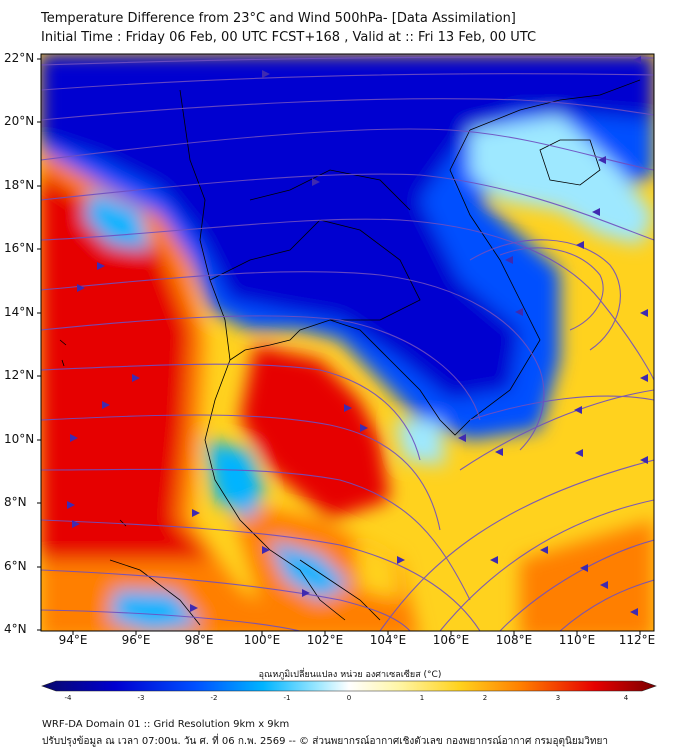 The height and width of the screenshot is (756, 676). What do you see at coordinates (68, 698) in the screenshot?
I see `colorbar-tick: -4` at bounding box center [68, 698].